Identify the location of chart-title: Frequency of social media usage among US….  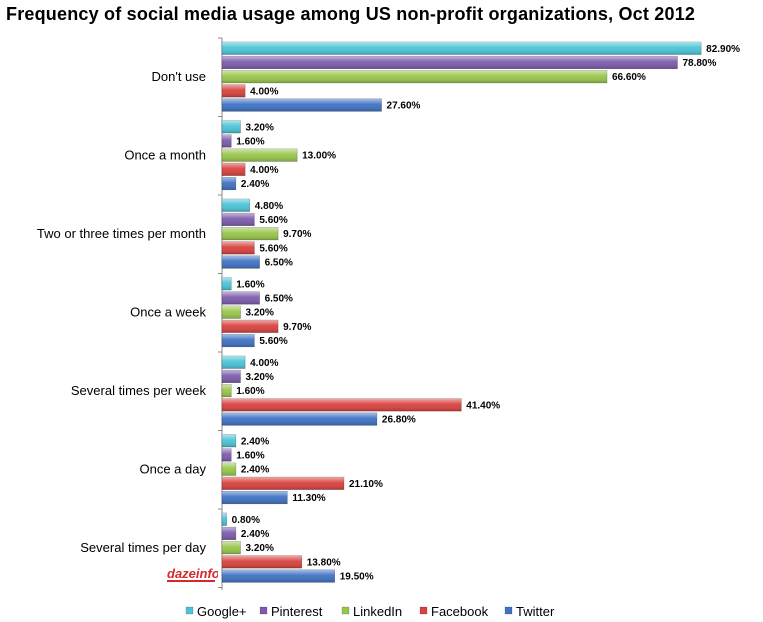
(351, 14).